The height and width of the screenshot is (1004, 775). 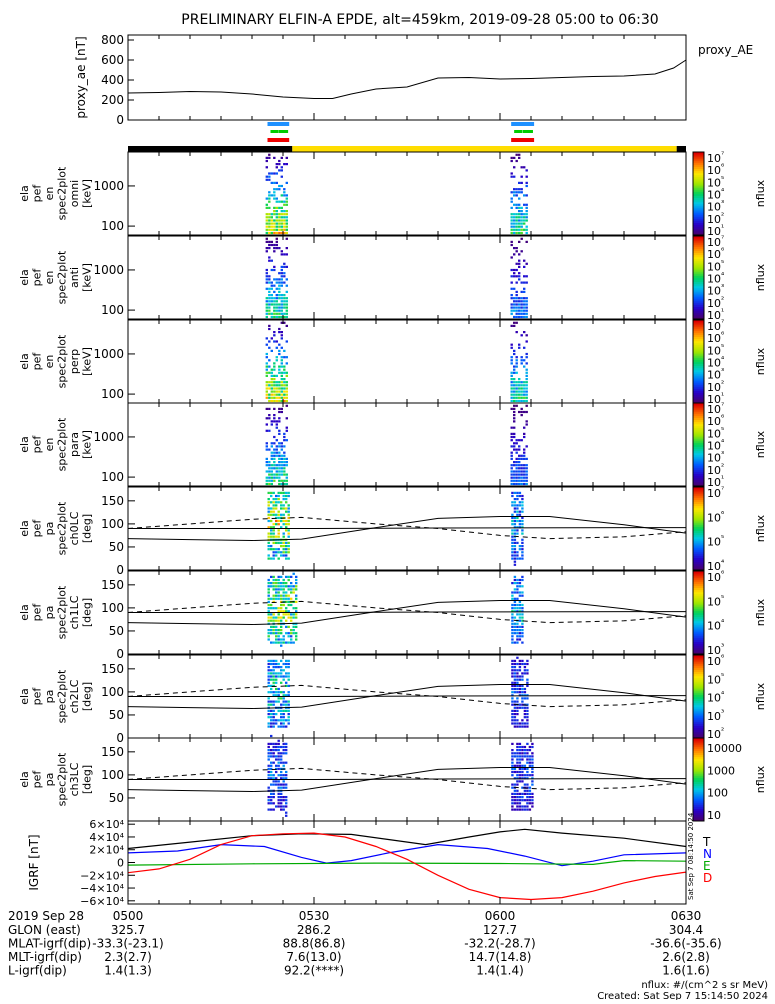 I want to click on spectrogram-tick-label: 150, so click(x=112, y=585).